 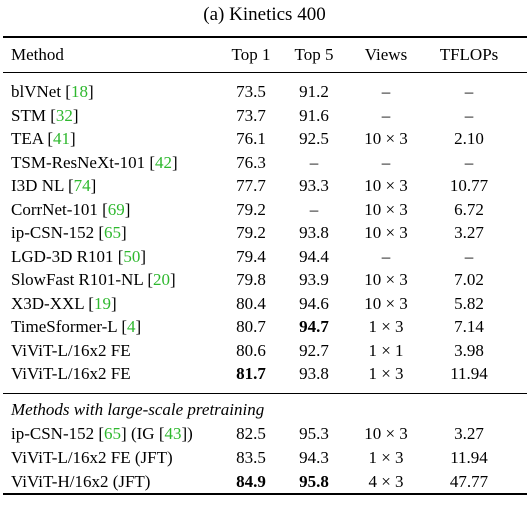 I want to click on top5-cell: 95.8, so click(x=314, y=481).